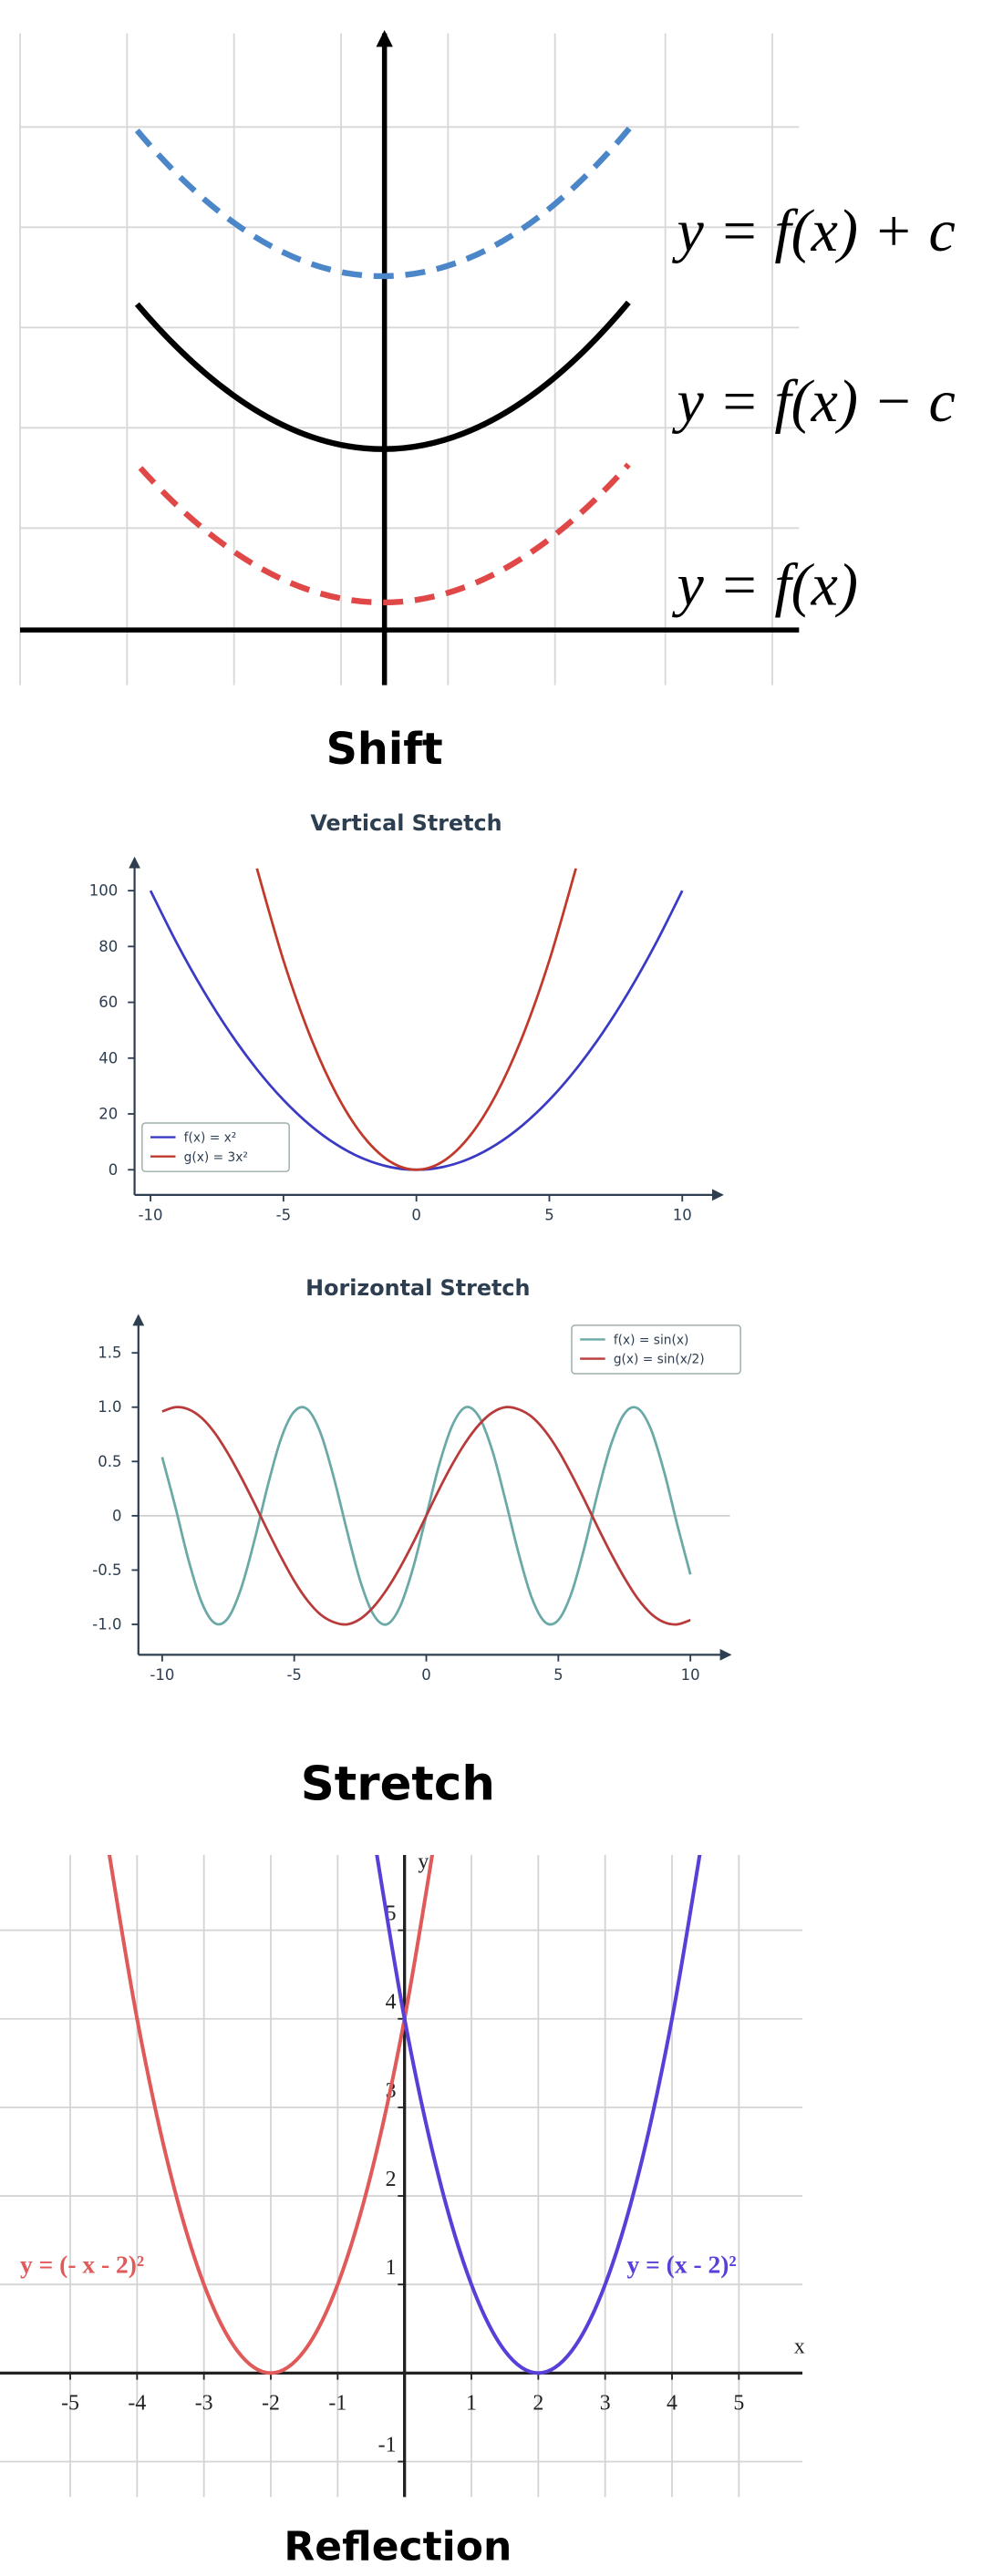  Describe the element at coordinates (672, 2404) in the screenshot. I see `x-tick-label: 4` at that location.